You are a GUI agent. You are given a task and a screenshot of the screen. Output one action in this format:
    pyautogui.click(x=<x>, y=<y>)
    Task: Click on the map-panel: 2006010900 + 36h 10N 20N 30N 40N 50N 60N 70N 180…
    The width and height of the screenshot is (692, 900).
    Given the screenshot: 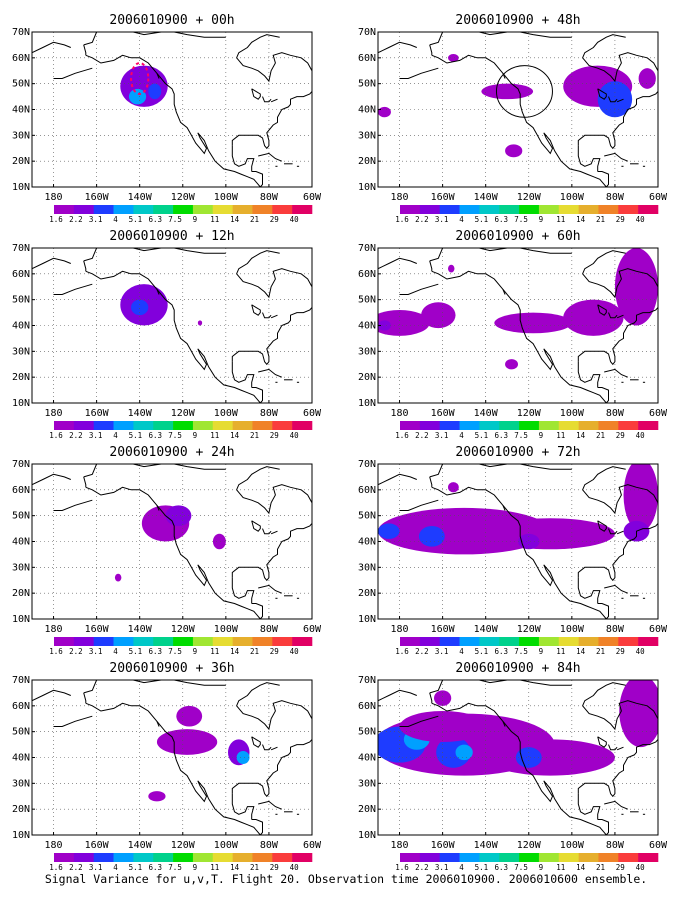 What is the action you would take?
    pyautogui.click(x=167, y=766)
    